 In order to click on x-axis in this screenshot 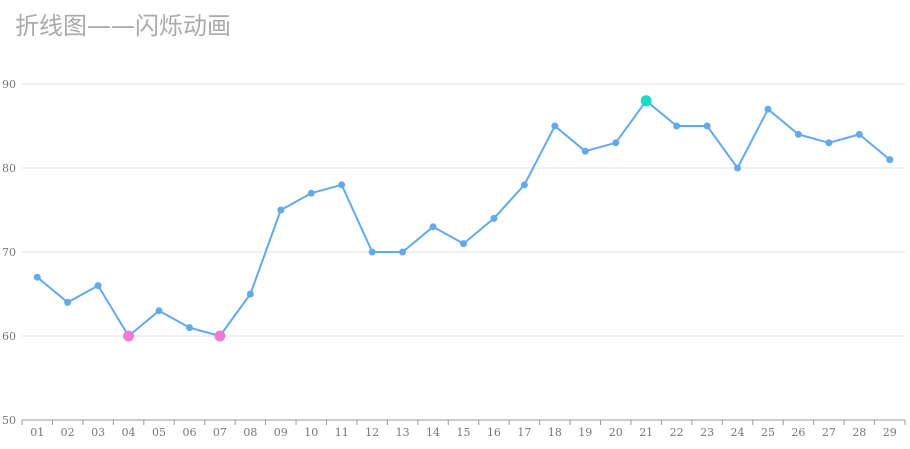, I will do `click(463, 422)`.